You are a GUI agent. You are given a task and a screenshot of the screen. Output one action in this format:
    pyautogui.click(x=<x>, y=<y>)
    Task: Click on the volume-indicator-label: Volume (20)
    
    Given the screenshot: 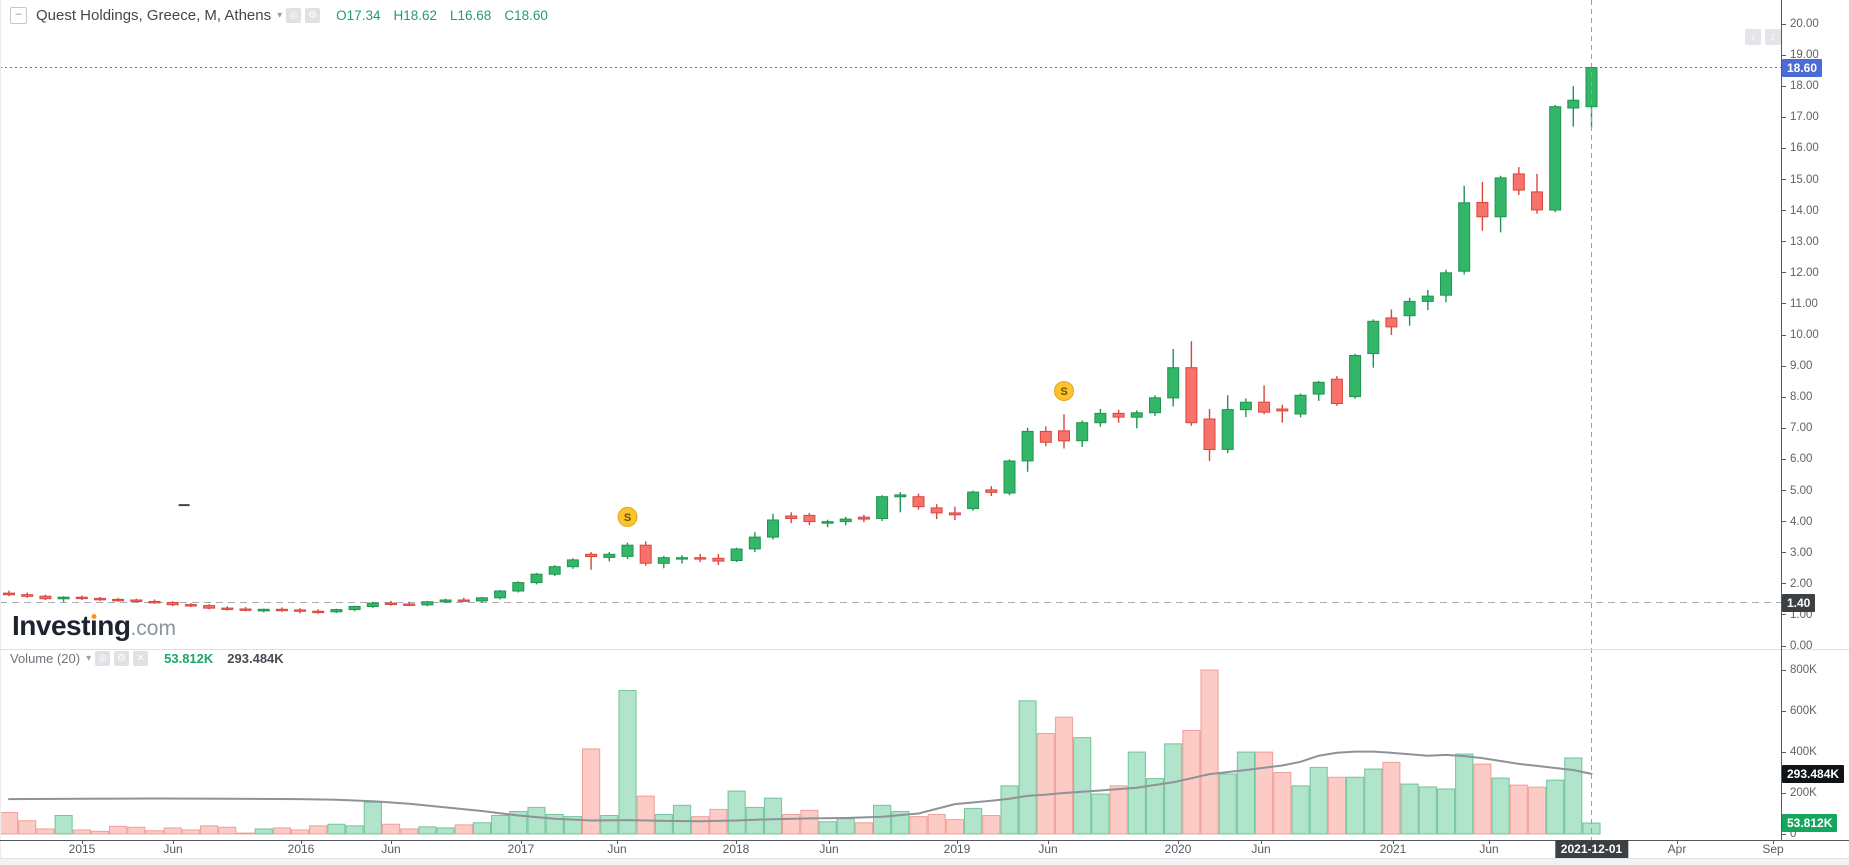 What is the action you would take?
    pyautogui.click(x=45, y=658)
    